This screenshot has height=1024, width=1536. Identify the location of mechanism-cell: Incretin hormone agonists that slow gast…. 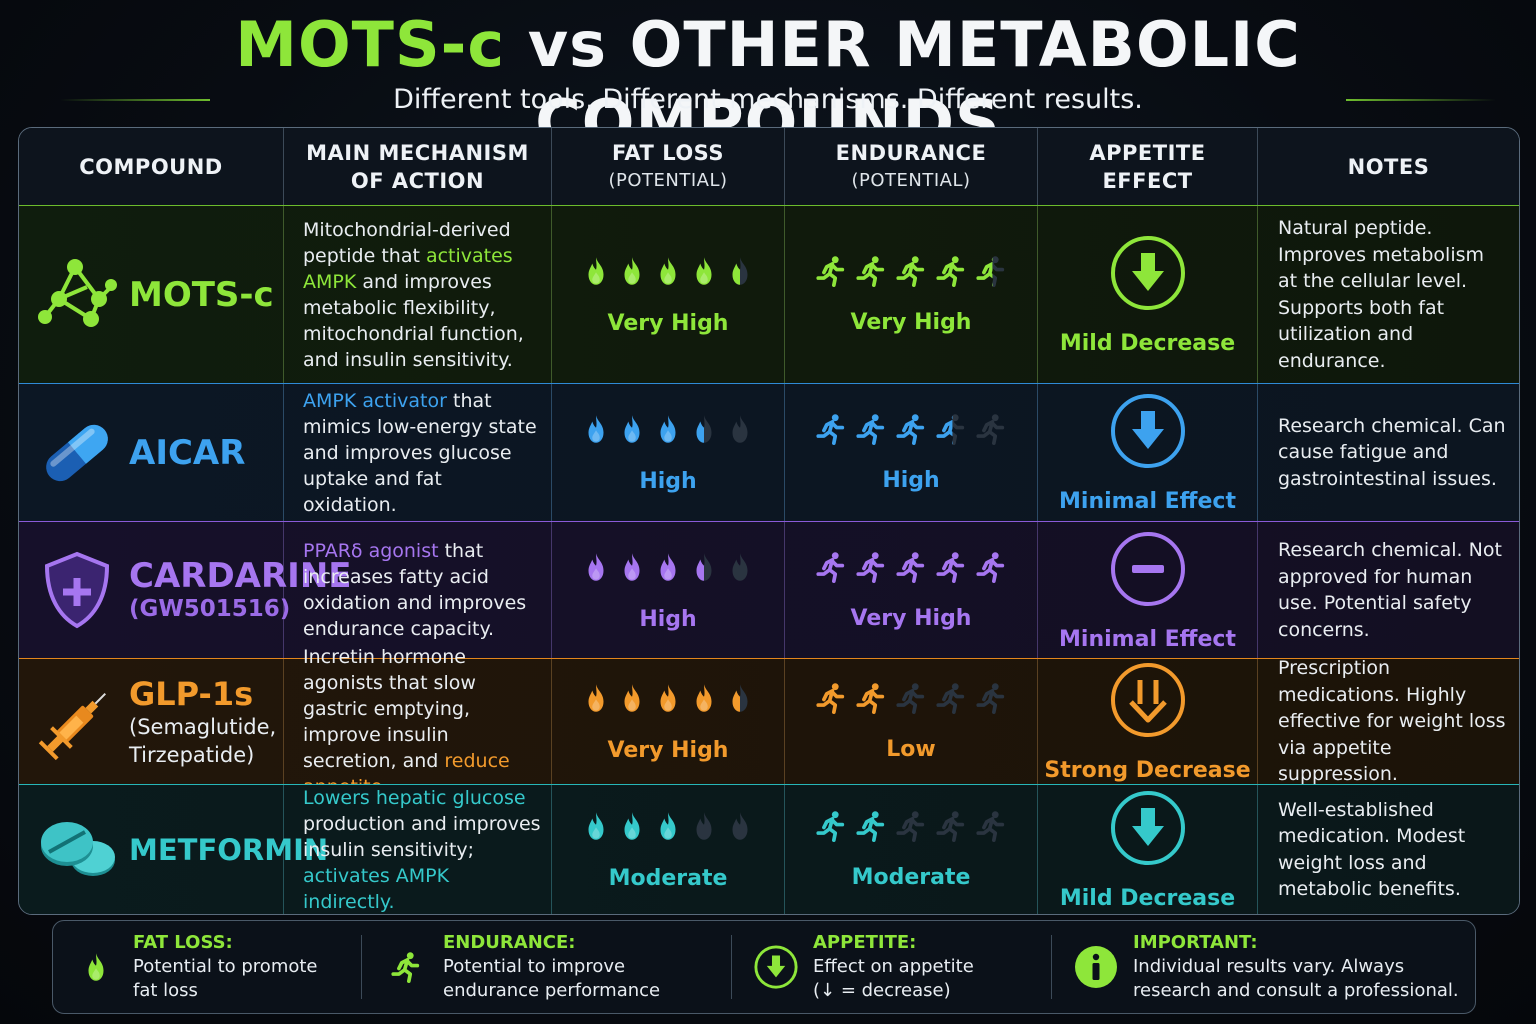
(418, 722).